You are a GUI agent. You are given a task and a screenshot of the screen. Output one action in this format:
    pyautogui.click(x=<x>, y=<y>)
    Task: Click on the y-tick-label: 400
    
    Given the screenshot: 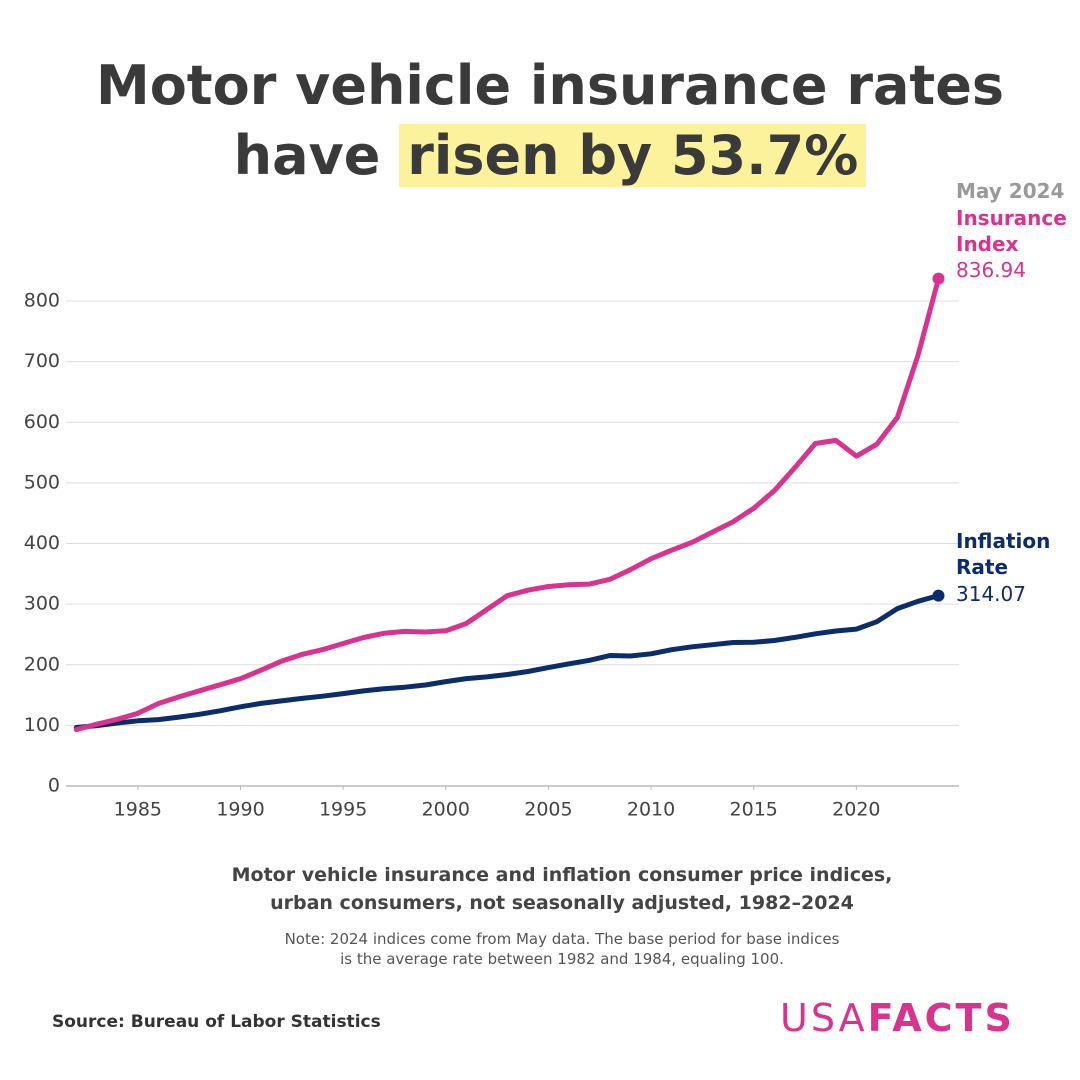 What is the action you would take?
    pyautogui.click(x=42, y=543)
    